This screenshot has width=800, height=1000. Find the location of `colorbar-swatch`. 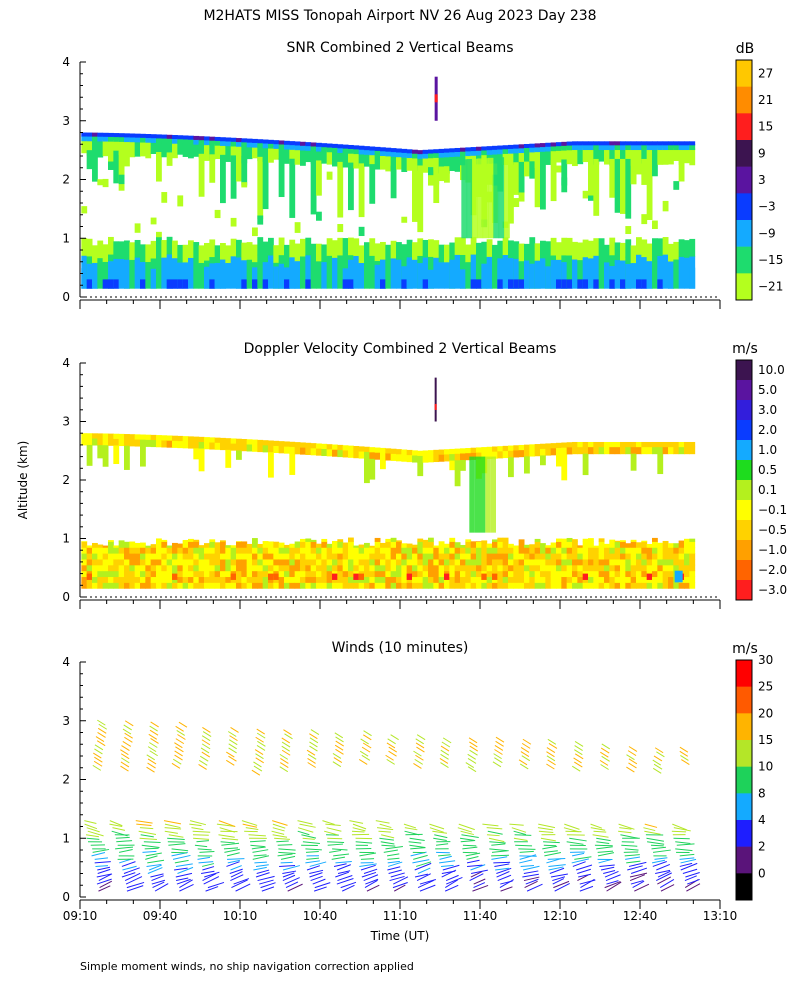

colorbar-swatch is located at coordinates (744, 153).